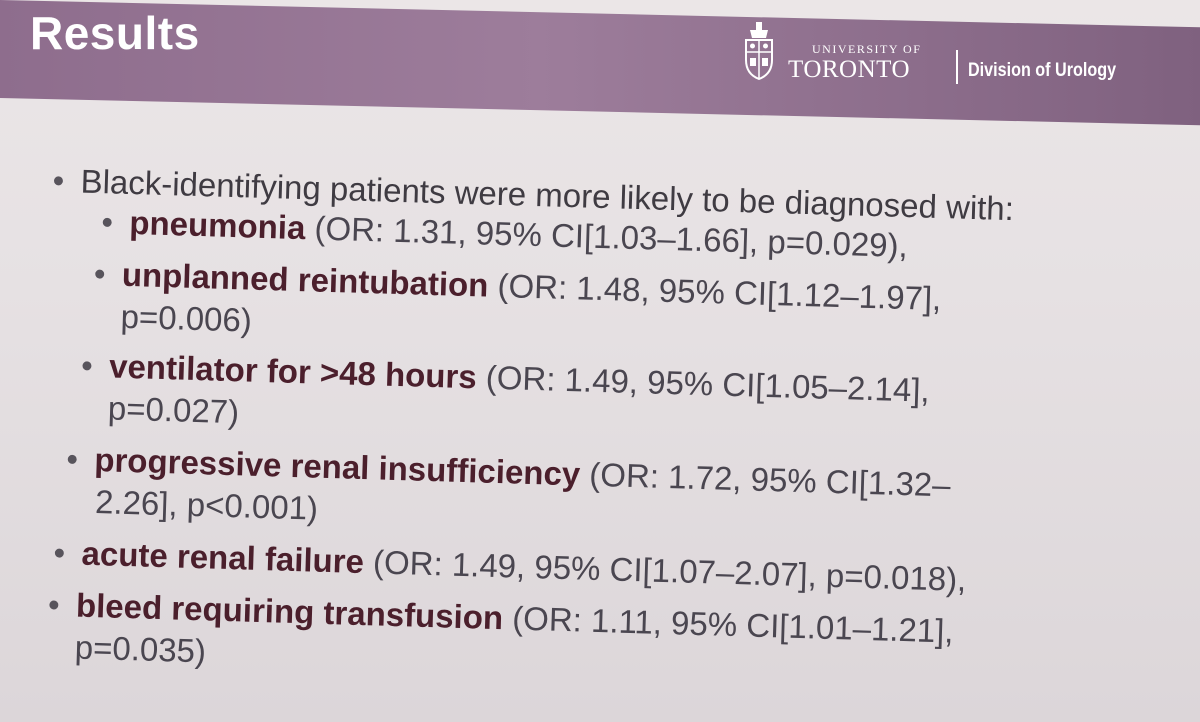 This screenshot has width=1200, height=722. I want to click on finding-stat: (OR: 1.72, 95% CI[1.32–, so click(765, 479).